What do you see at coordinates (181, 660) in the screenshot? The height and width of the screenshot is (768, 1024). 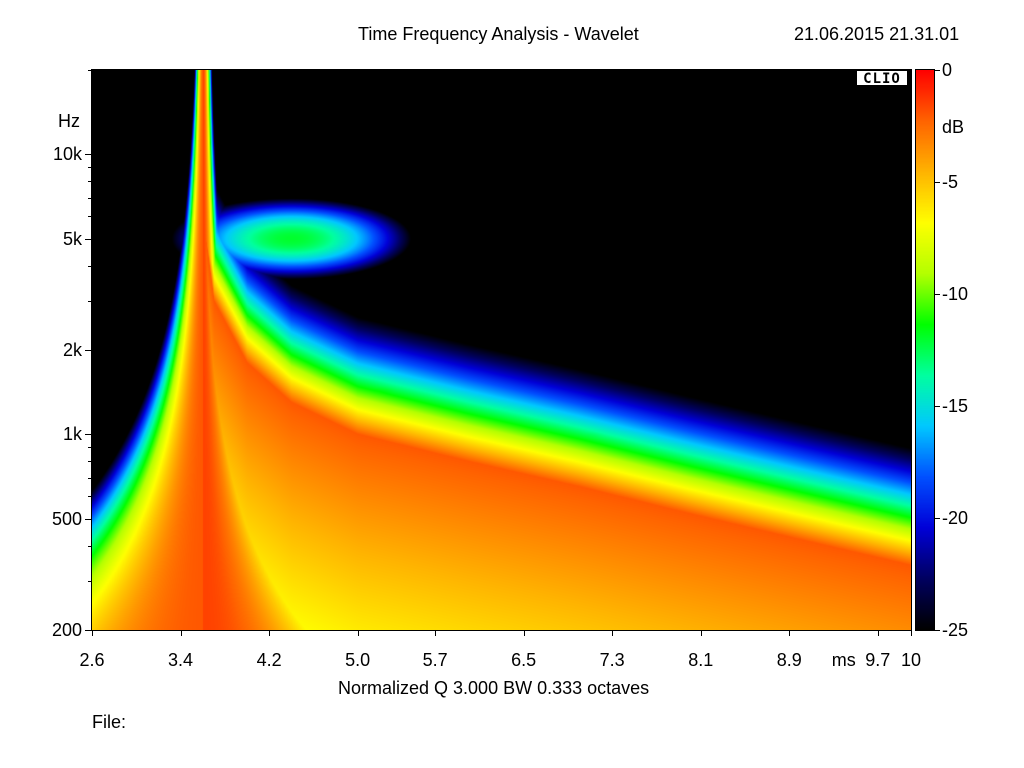 I see `x-tick-label: 3.4` at bounding box center [181, 660].